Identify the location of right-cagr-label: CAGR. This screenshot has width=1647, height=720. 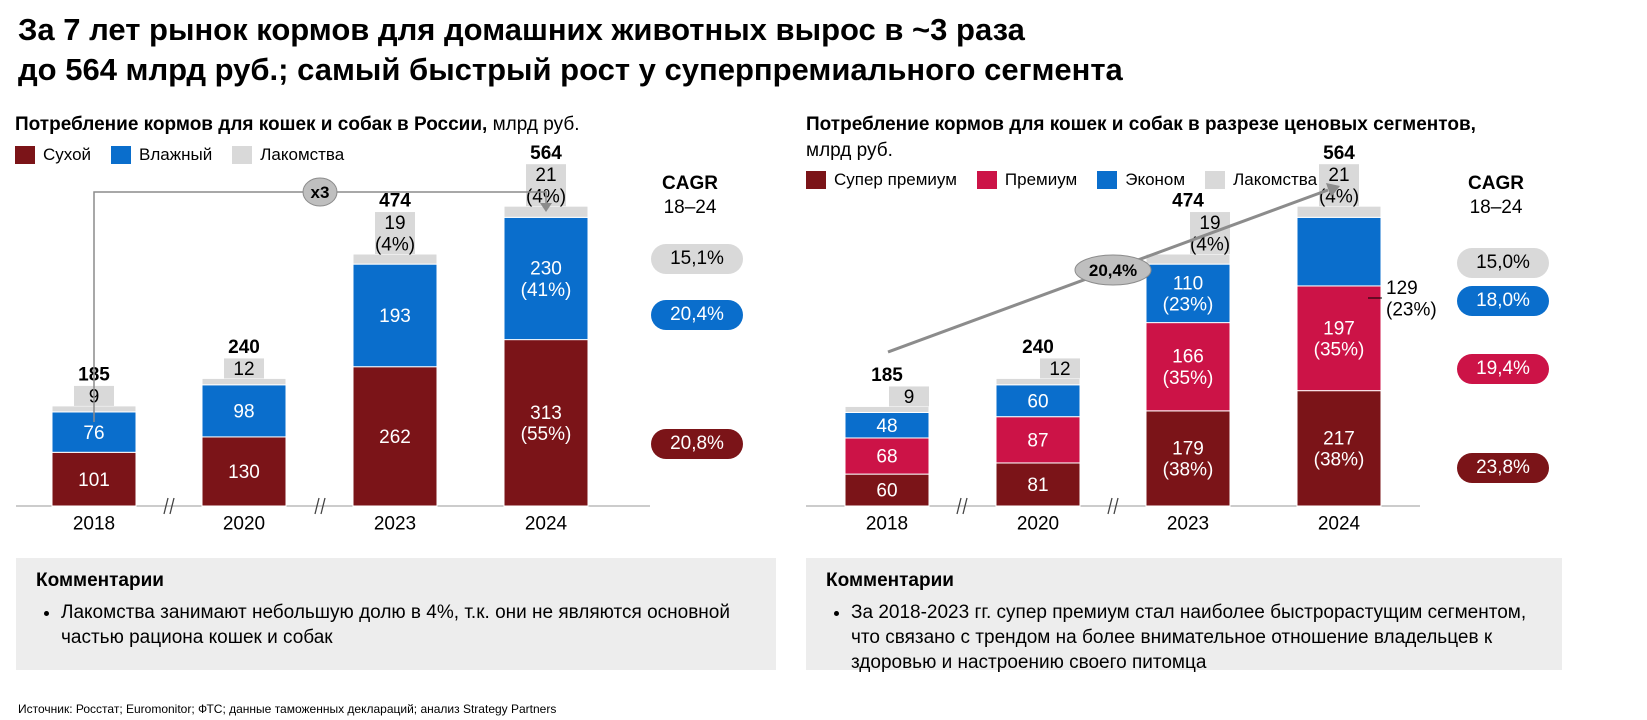
(1496, 183).